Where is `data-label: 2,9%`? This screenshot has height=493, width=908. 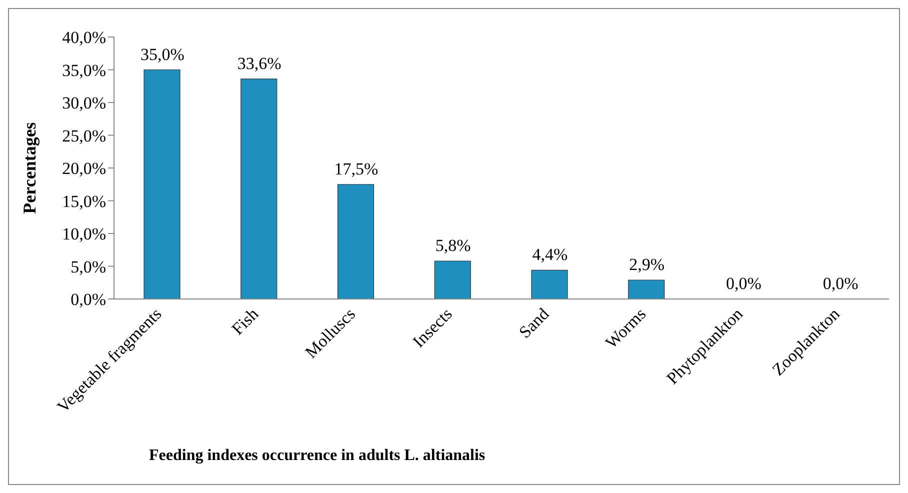
data-label: 2,9% is located at coordinates (647, 264).